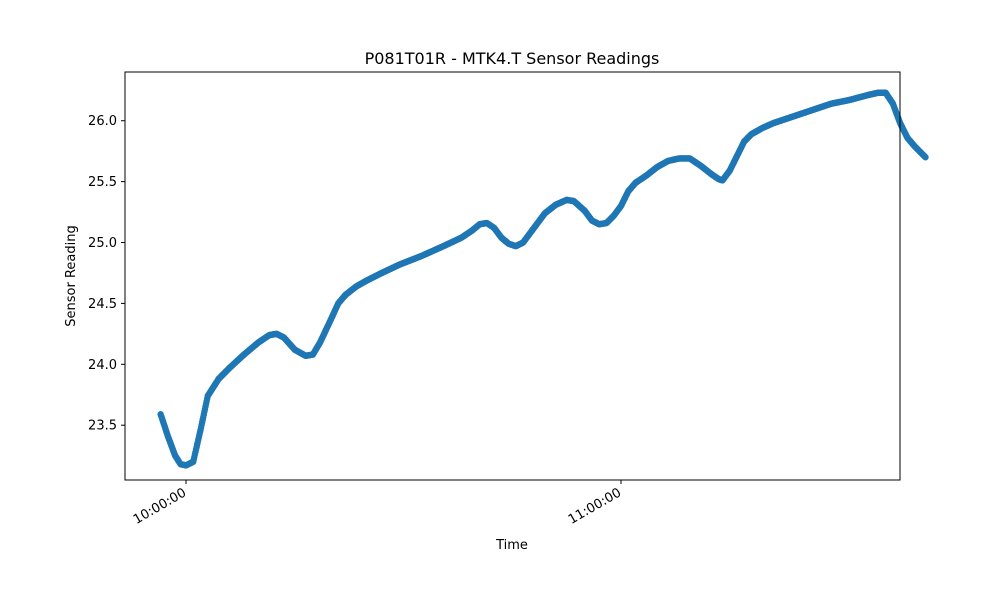  What do you see at coordinates (512, 58) in the screenshot?
I see `chart-title: P081T01R - MTK4.T Sensor Readings` at bounding box center [512, 58].